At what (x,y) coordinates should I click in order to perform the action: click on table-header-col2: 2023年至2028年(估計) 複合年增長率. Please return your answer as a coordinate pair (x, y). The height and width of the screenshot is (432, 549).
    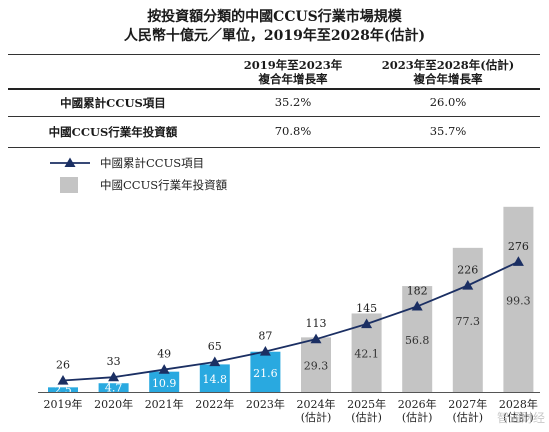
    Looking at the image, I should click on (448, 72).